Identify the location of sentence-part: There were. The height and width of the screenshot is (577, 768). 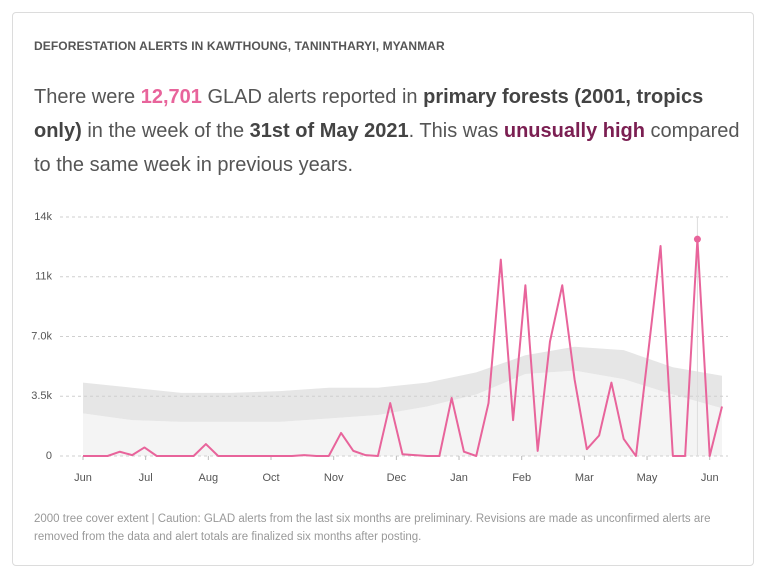
(87, 97).